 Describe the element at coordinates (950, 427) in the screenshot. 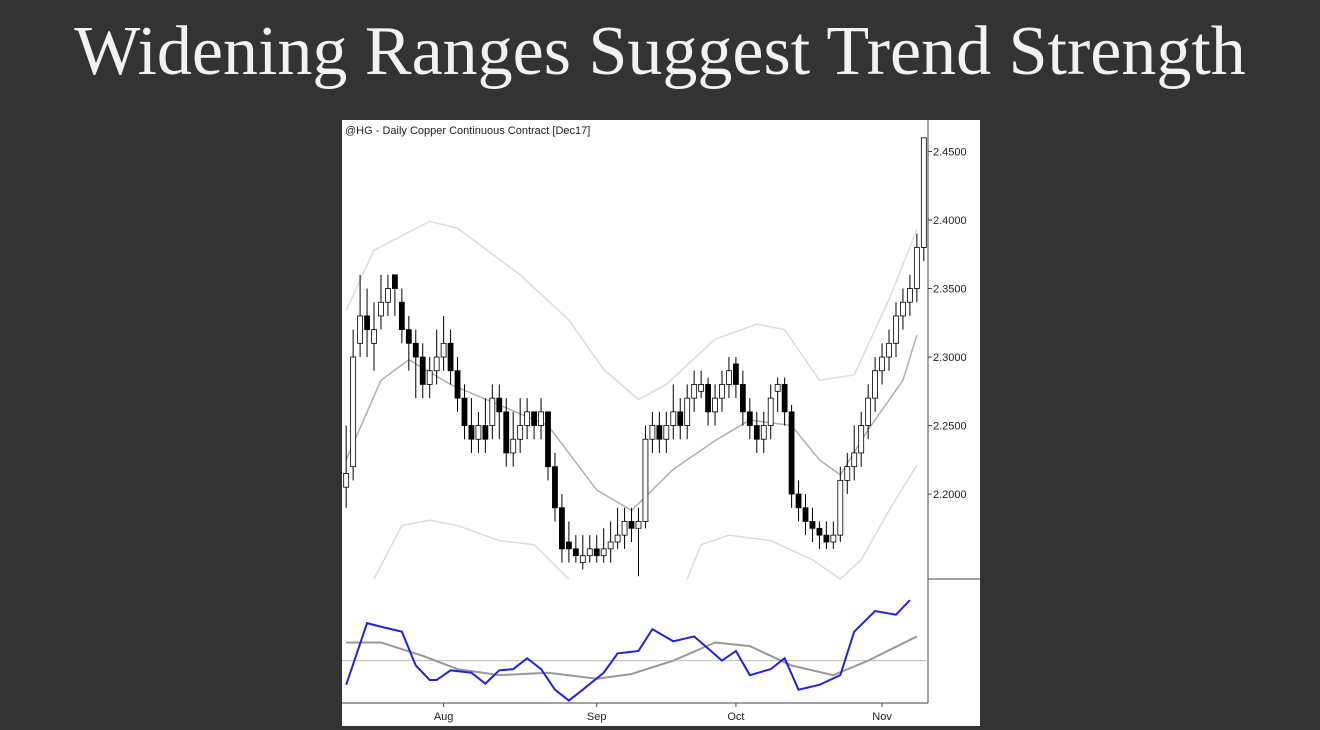

I see `y-tick-label: 2.2500` at that location.